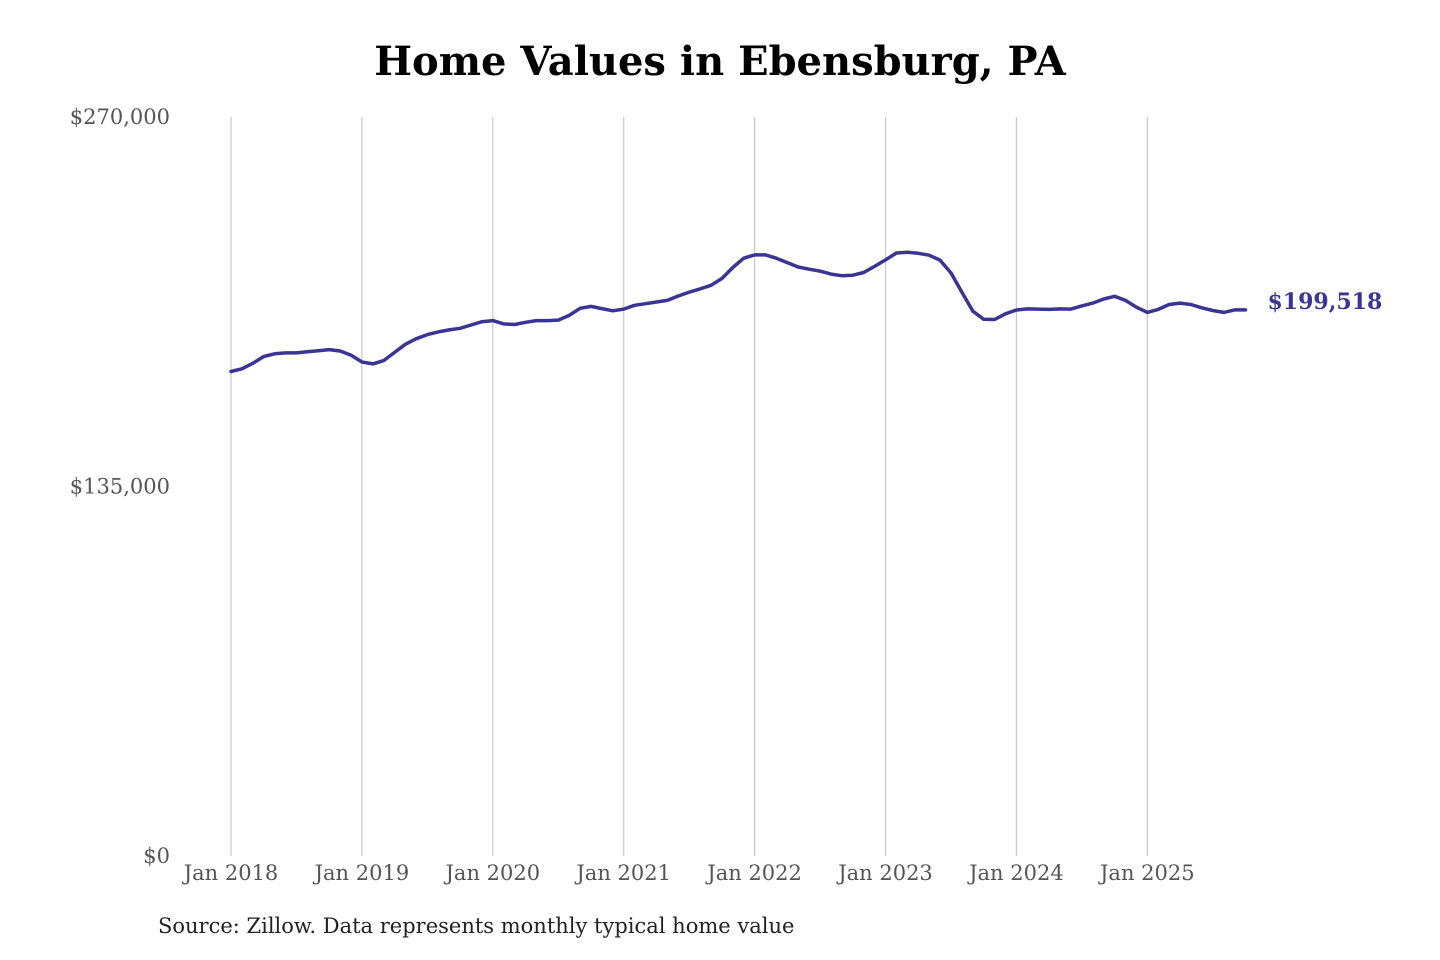 This screenshot has width=1440, height=960. Describe the element at coordinates (884, 873) in the screenshot. I see `x-tick-label: Jan 2023` at that location.